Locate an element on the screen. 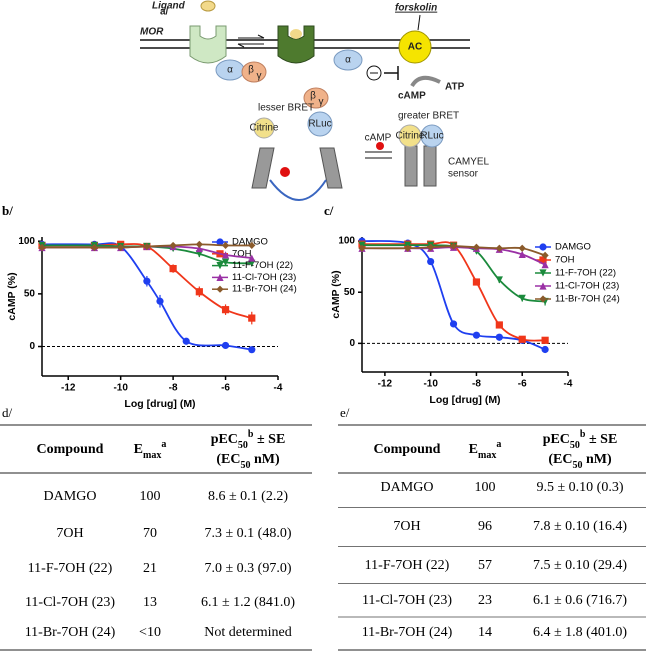 The image size is (646, 652). camp-label: cAMP is located at coordinates (412, 96).